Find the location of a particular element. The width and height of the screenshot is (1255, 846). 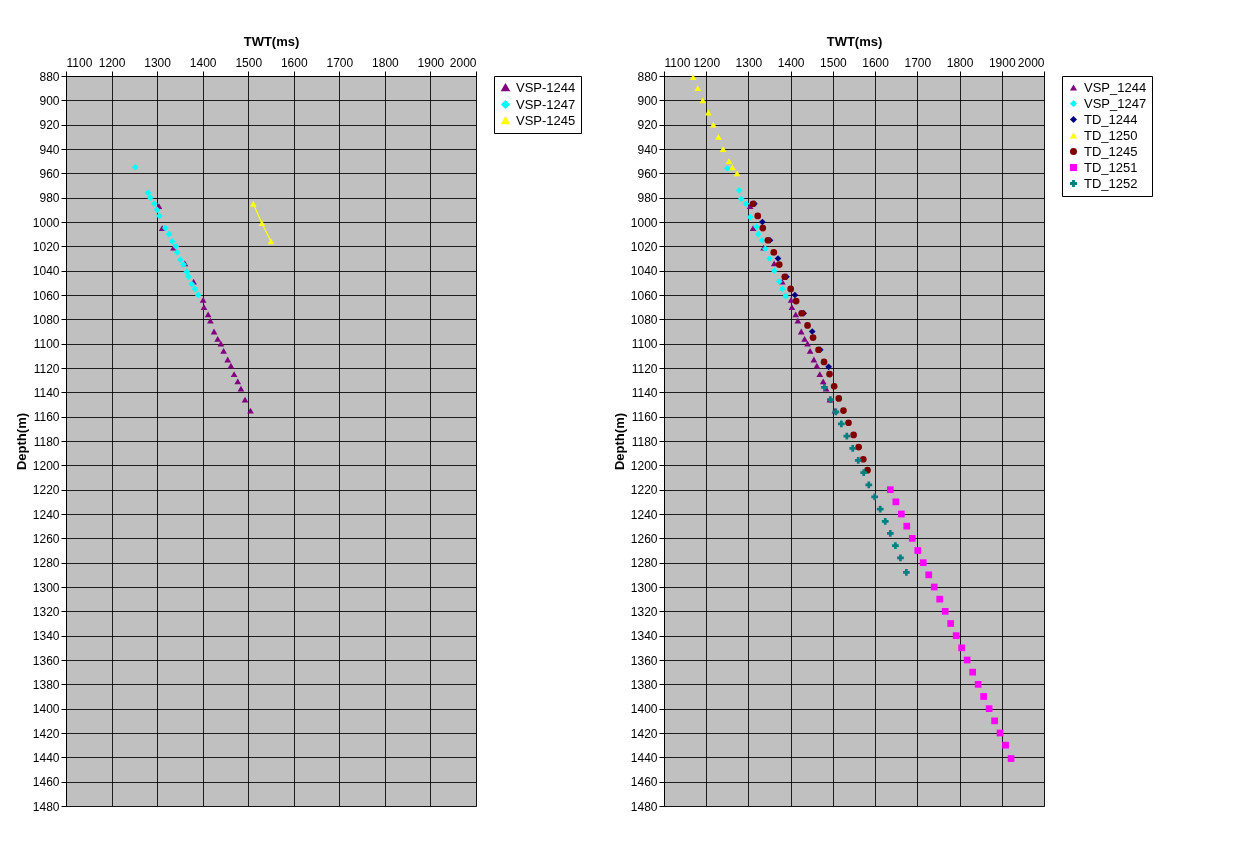

legend-label: TD_1250 is located at coordinates (1111, 135).